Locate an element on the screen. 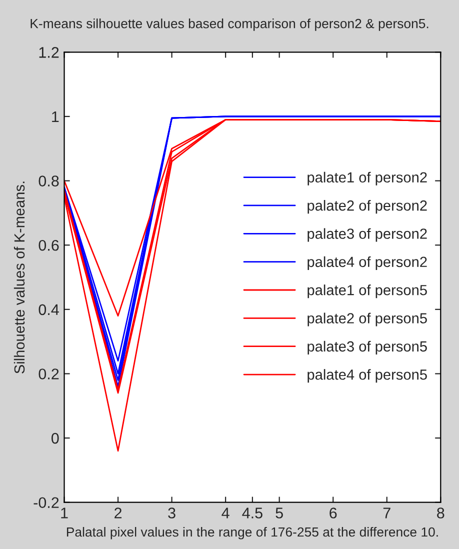  y-tick-label: -0.2 is located at coordinates (46, 502).